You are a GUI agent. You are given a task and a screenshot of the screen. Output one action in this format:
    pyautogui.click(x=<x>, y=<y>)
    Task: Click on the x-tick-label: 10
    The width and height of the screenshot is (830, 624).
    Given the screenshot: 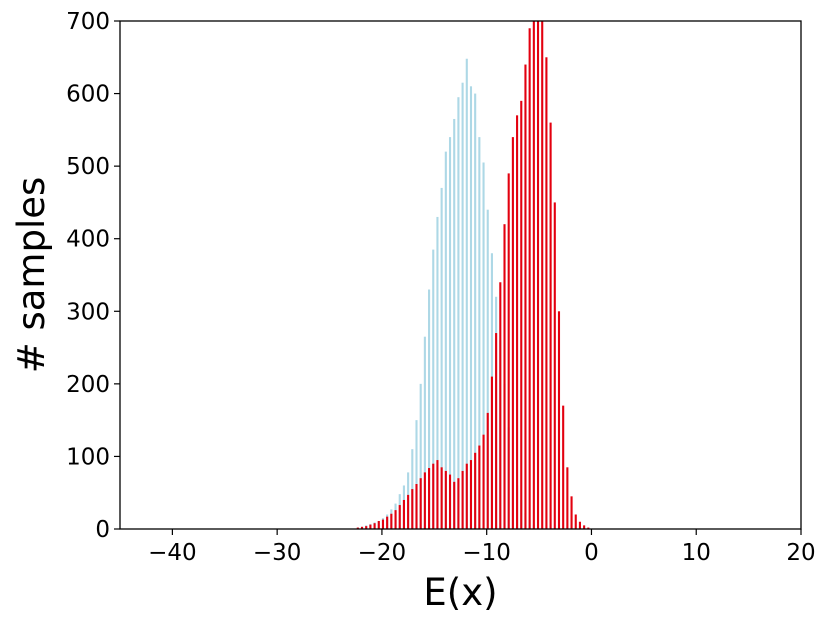 What is the action you would take?
    pyautogui.click(x=696, y=553)
    